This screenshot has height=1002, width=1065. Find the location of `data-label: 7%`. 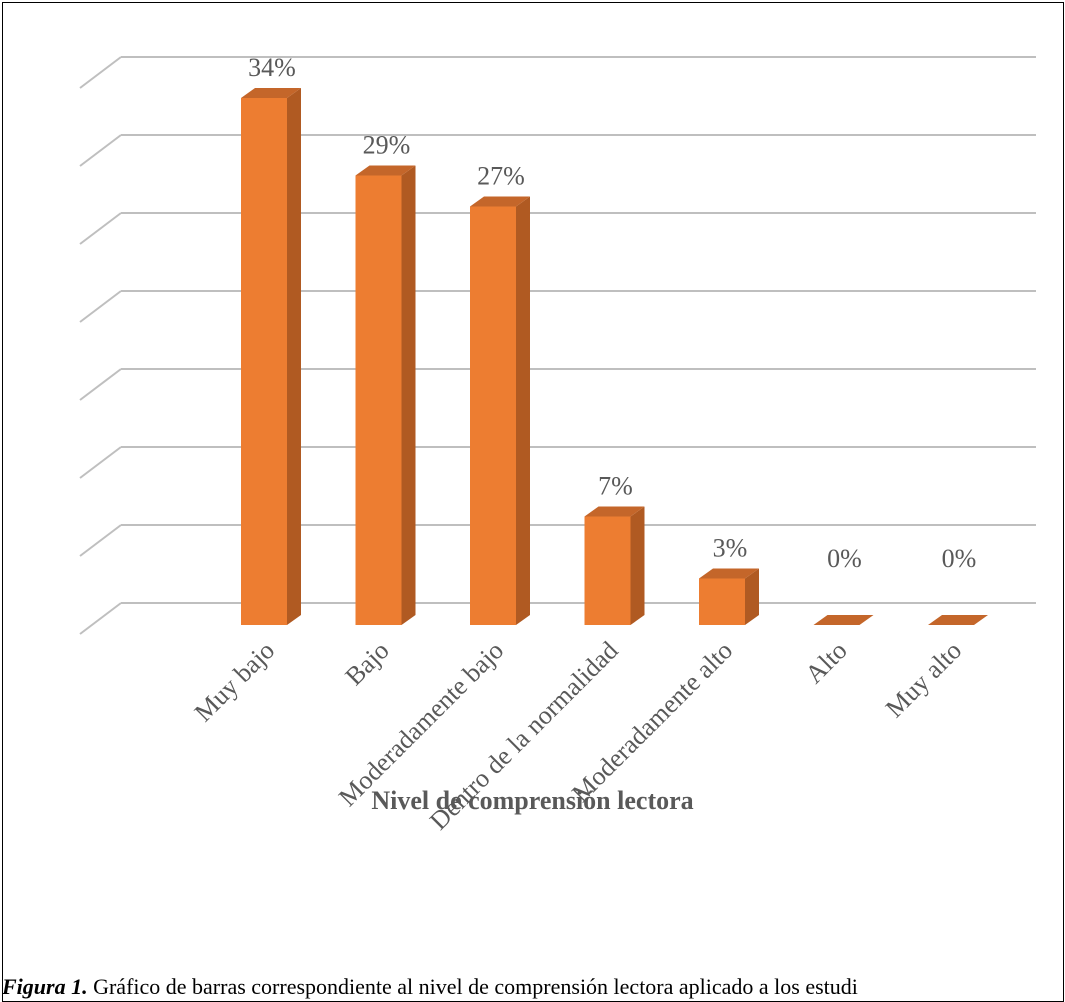

data-label: 7% is located at coordinates (615, 486).